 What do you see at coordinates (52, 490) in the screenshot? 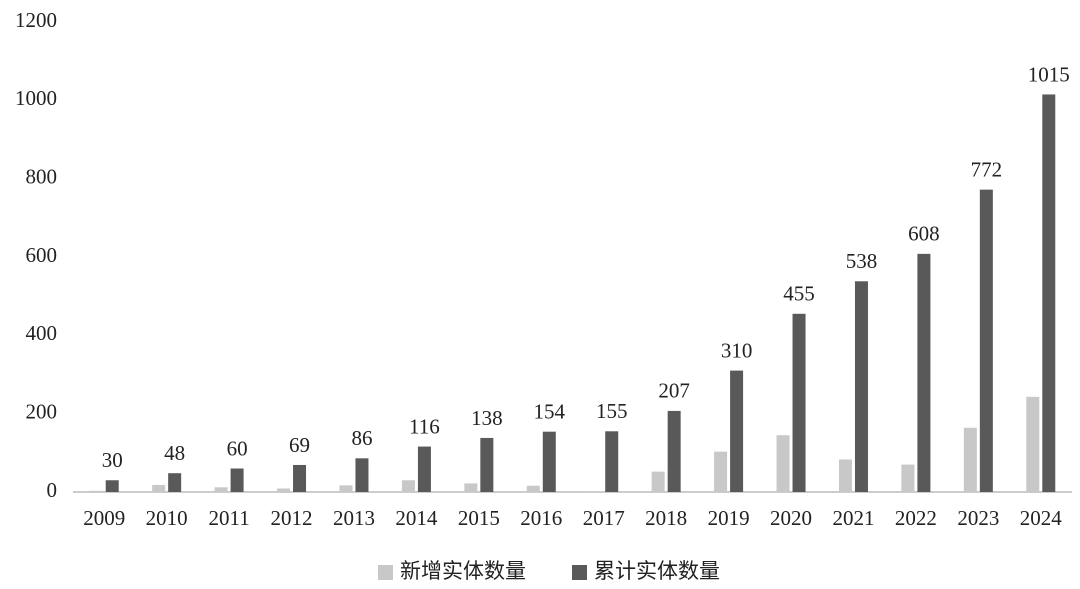
I see `y-tick-label: 0` at bounding box center [52, 490].